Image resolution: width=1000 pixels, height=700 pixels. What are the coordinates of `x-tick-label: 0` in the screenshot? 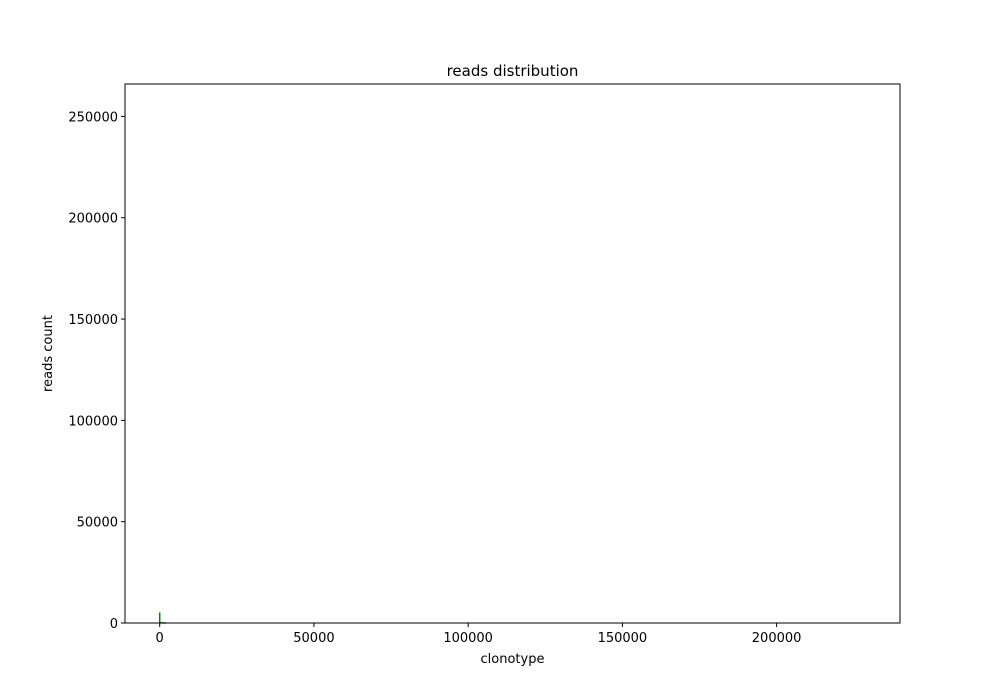 It's located at (160, 638).